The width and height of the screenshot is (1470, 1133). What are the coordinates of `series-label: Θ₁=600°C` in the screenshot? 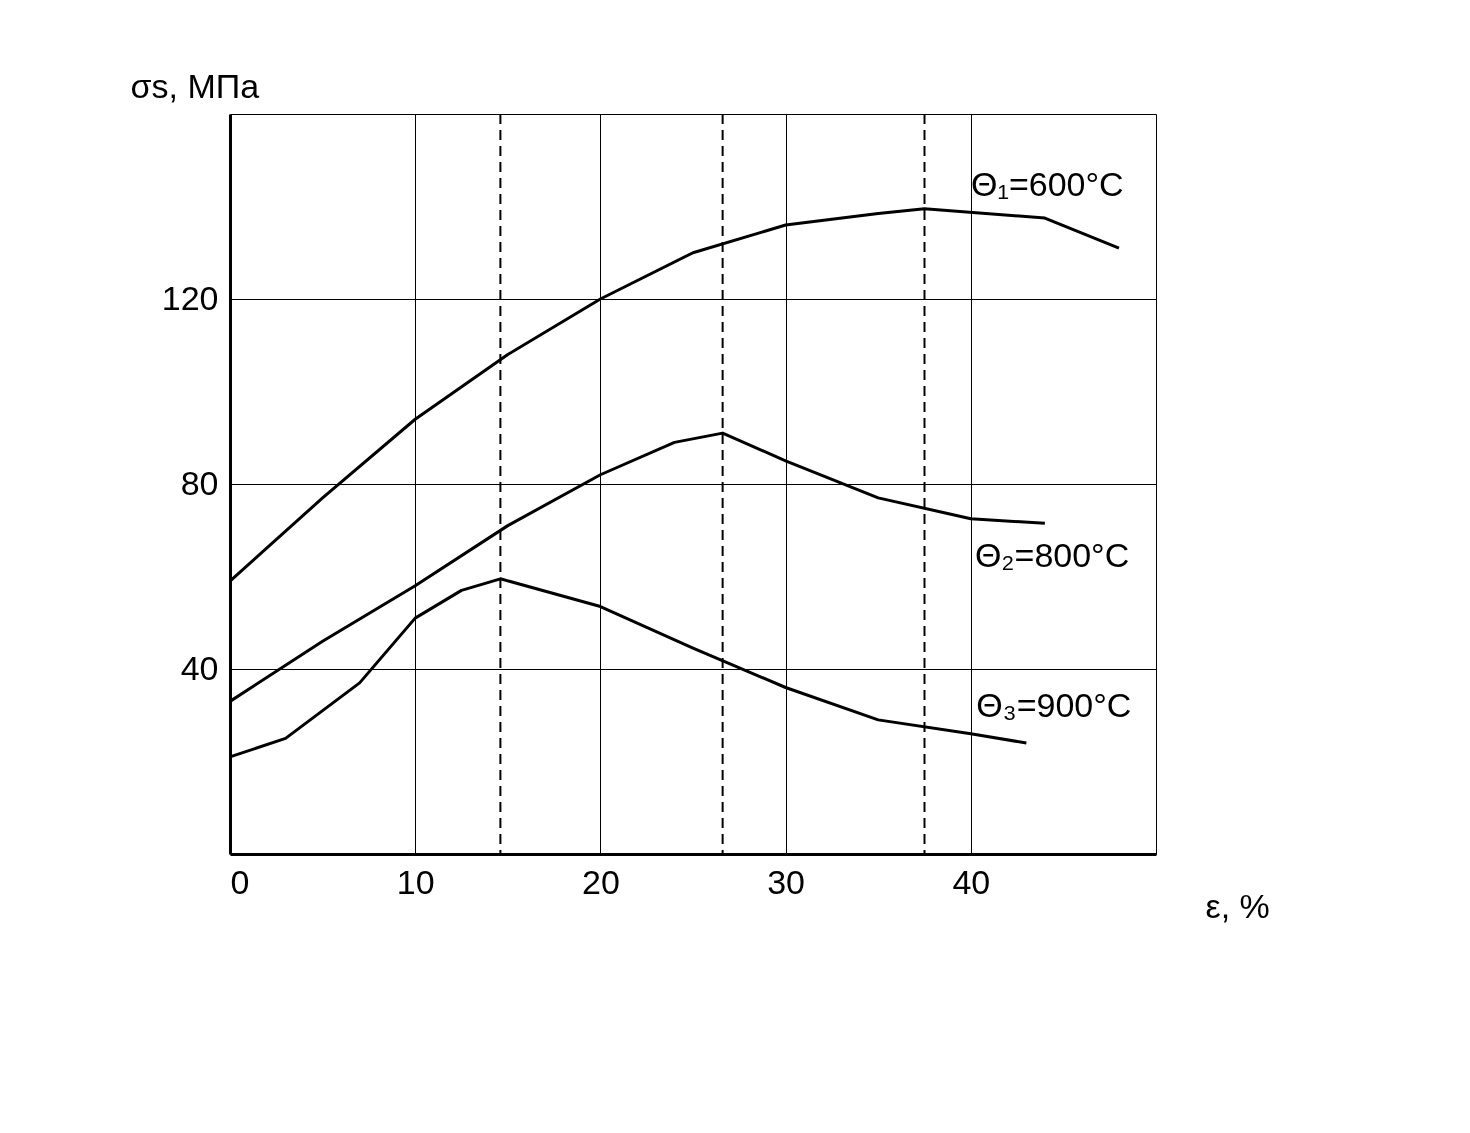 It's located at (1047, 184).